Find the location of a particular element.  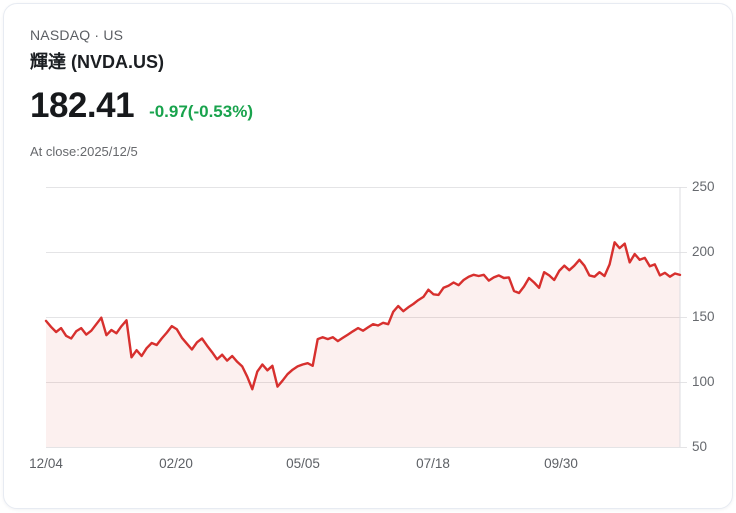

x-axis-tick-label: 12/04 is located at coordinates (46, 463).